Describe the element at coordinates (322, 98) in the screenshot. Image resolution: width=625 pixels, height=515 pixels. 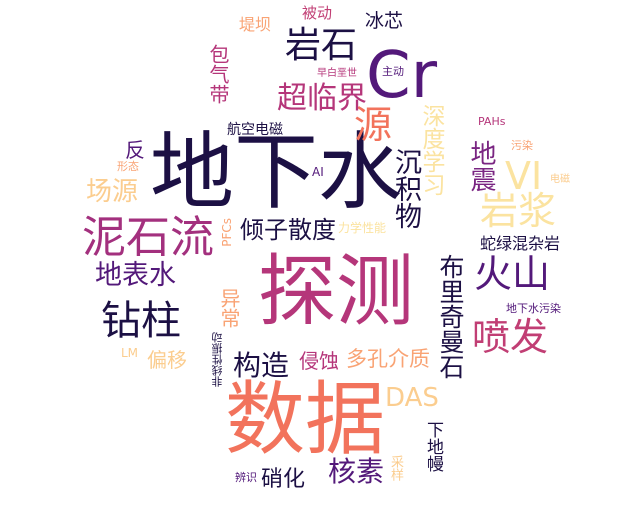
I see `word-chaolinjie: 超临界` at that location.